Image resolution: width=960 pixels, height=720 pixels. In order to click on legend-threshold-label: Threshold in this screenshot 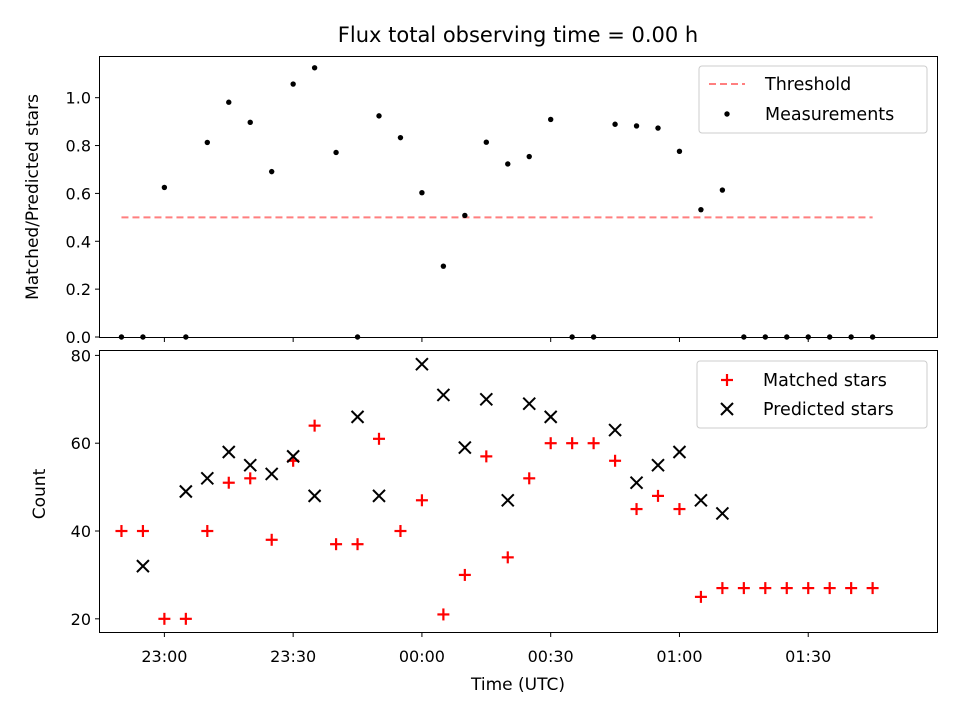, I will do `click(807, 85)`.